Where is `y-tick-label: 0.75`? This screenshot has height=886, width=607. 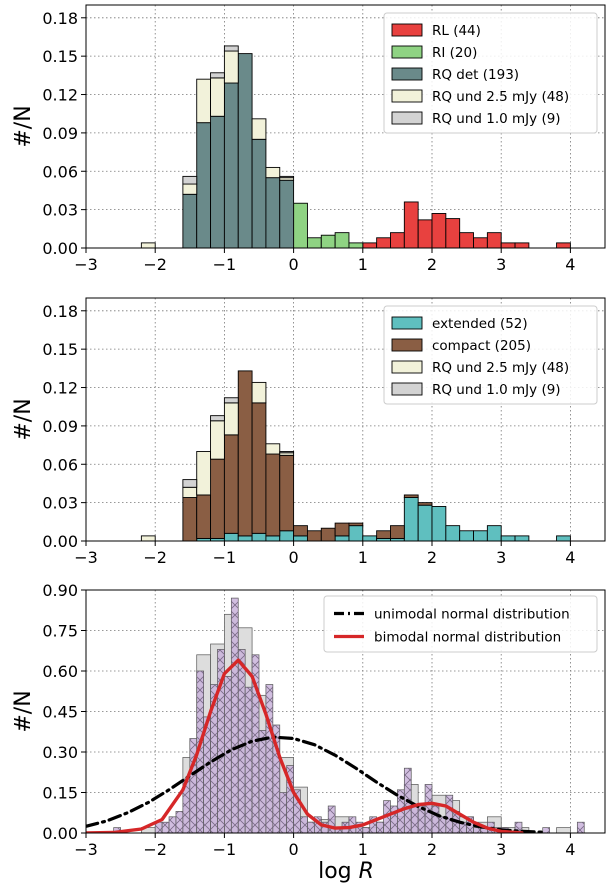 y-tick-label: 0.75 is located at coordinates (60, 631).